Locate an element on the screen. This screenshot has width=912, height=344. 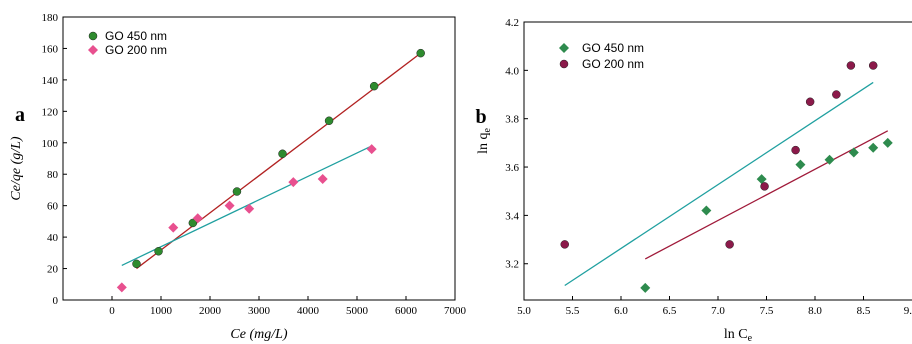
y-axis-title: ln qe is located at coordinates (484, 141).